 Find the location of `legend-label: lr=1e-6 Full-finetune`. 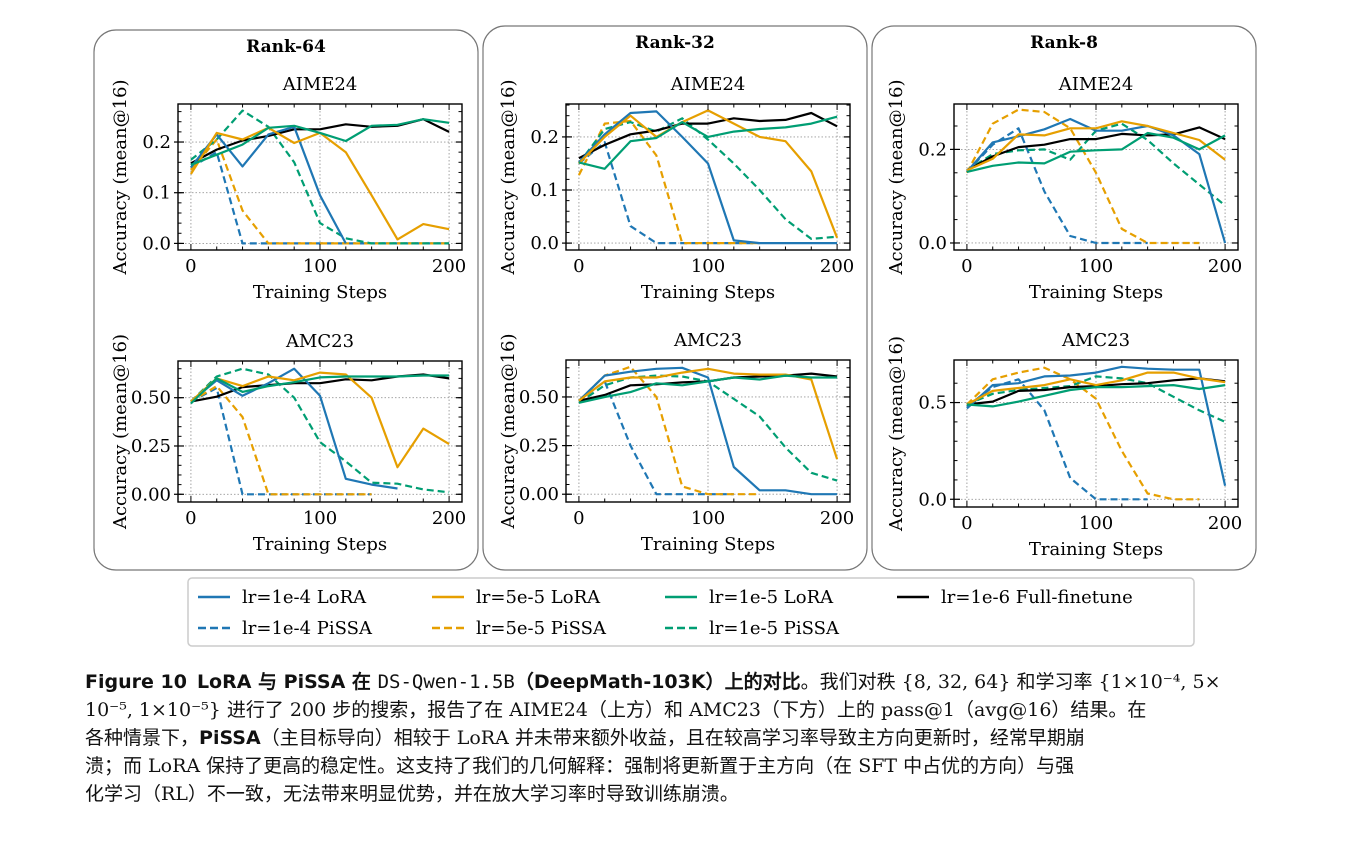

legend-label: lr=1e-6 Full-finetune is located at coordinates (1037, 597).